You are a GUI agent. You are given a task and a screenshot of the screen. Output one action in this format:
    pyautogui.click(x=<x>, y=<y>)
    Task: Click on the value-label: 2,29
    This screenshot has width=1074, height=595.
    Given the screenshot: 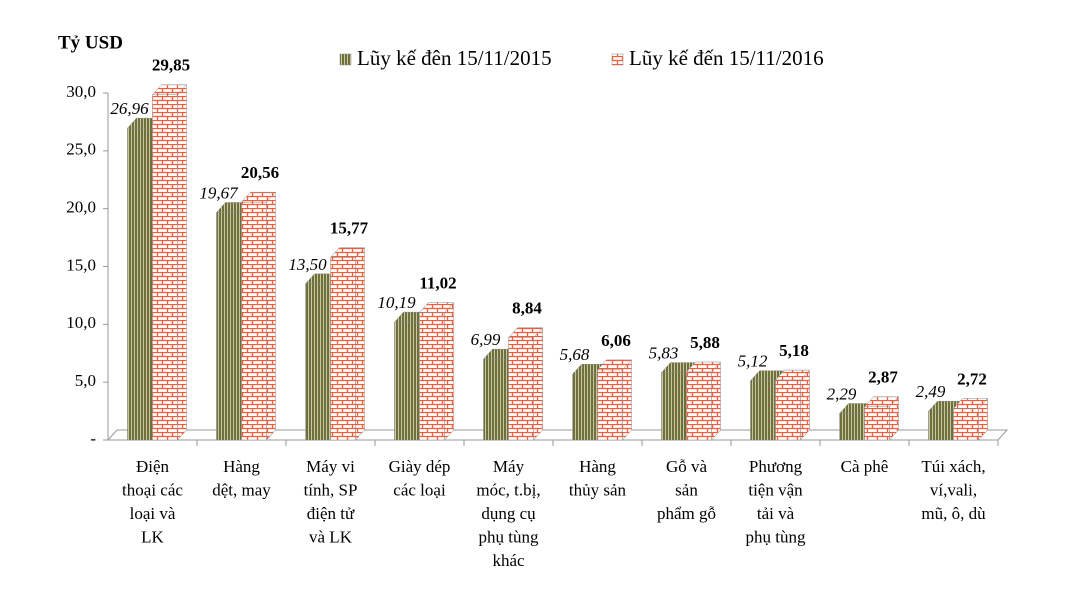 What is the action you would take?
    pyautogui.click(x=842, y=393)
    